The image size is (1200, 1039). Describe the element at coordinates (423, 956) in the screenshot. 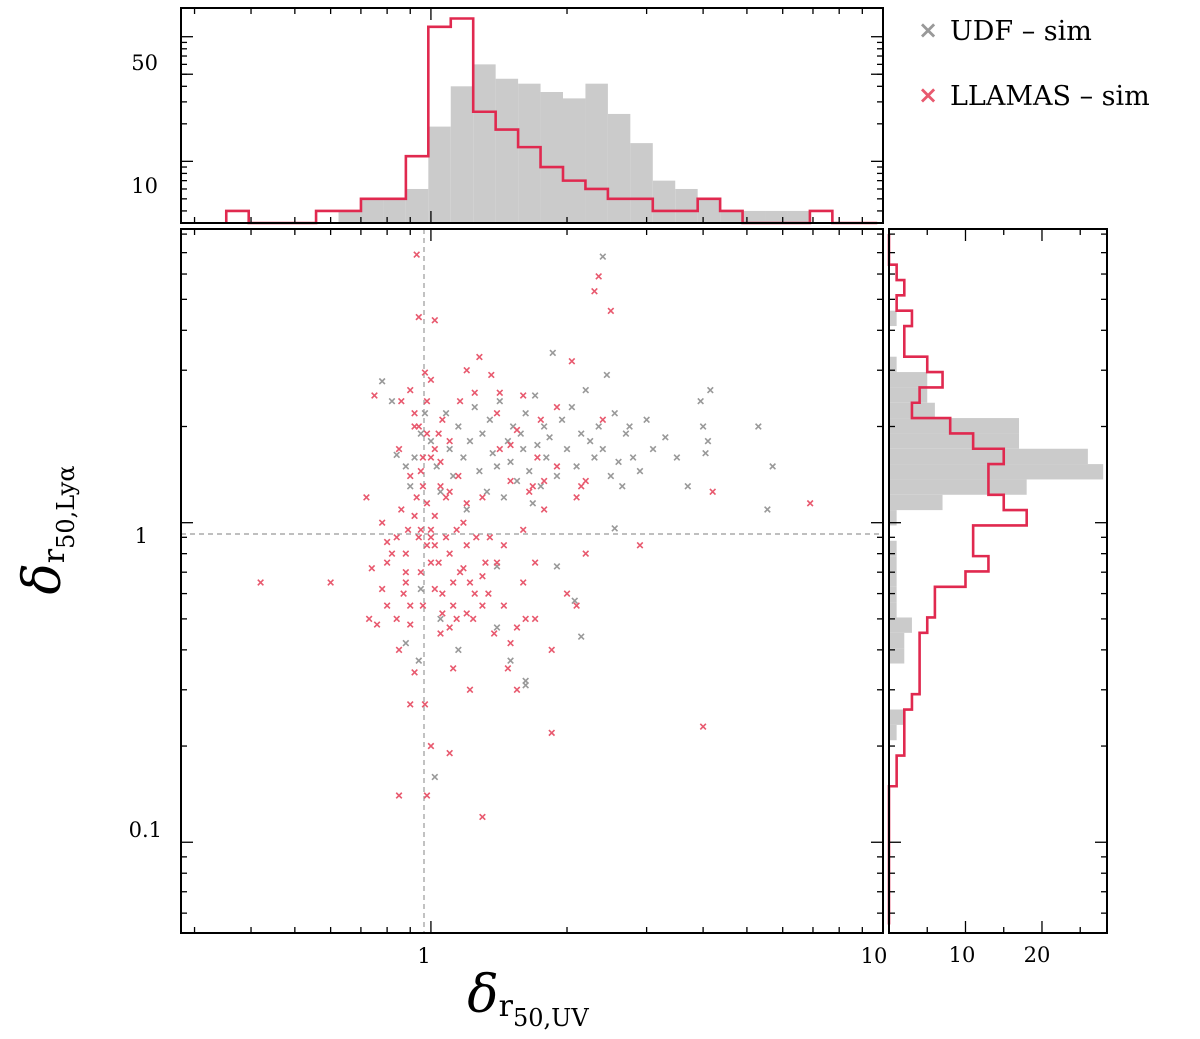

I see `x-tick-label-1: 1` at that location.